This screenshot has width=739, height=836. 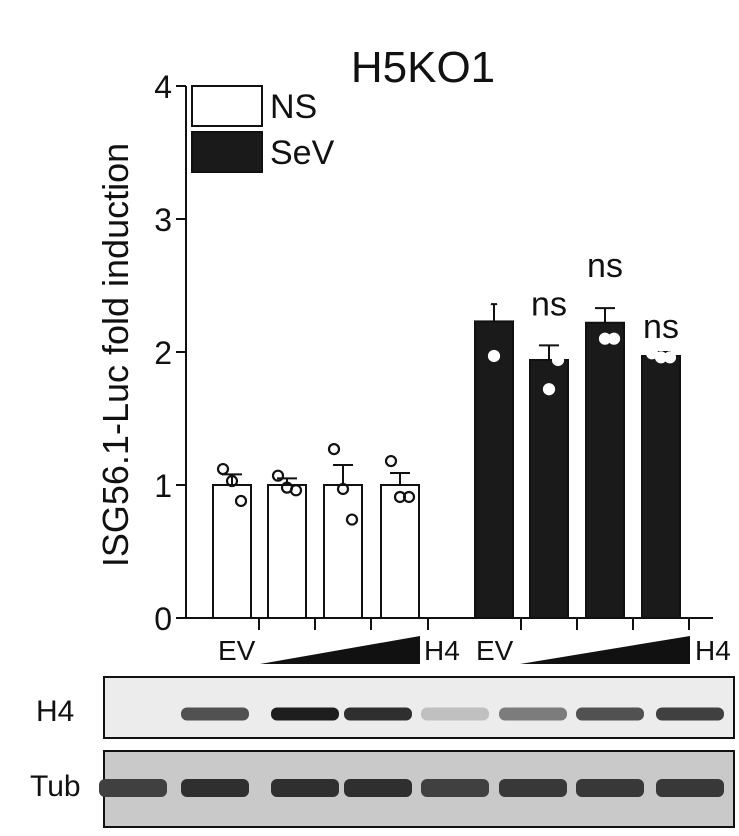 What do you see at coordinates (163, 619) in the screenshot?
I see `y-tick-label: 0` at bounding box center [163, 619].